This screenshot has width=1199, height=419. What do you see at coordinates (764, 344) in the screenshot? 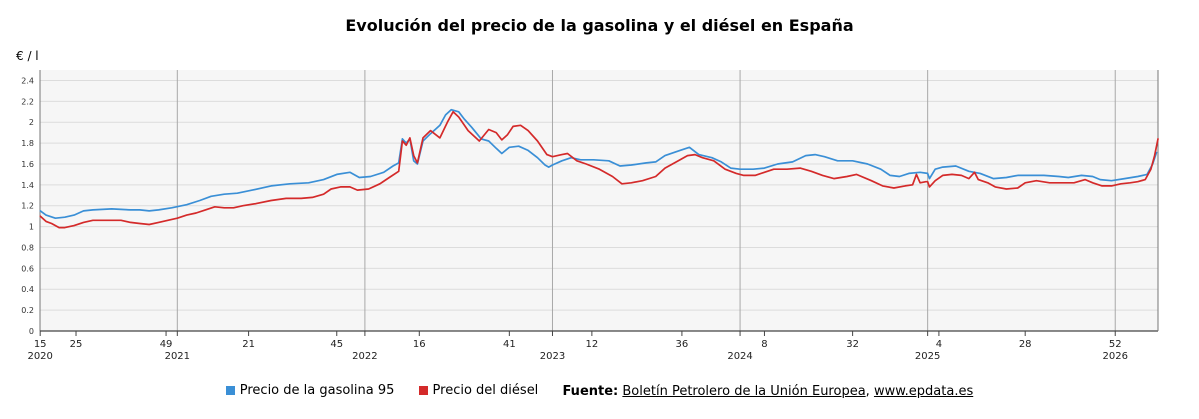
I see `x-tick-week-label: 8` at bounding box center [764, 344].